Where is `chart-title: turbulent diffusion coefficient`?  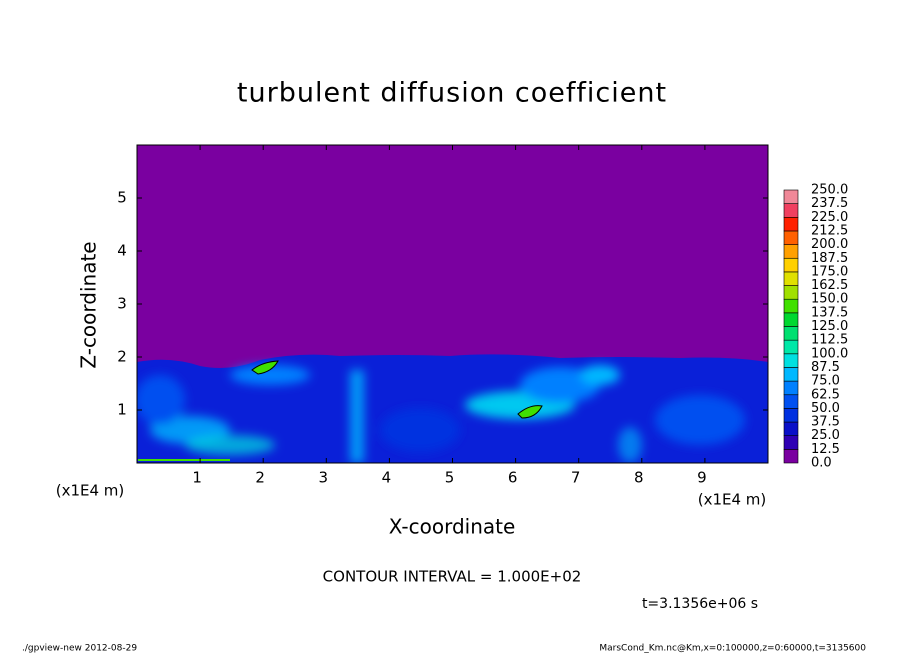
chart-title: turbulent diffusion coefficient is located at coordinates (452, 93).